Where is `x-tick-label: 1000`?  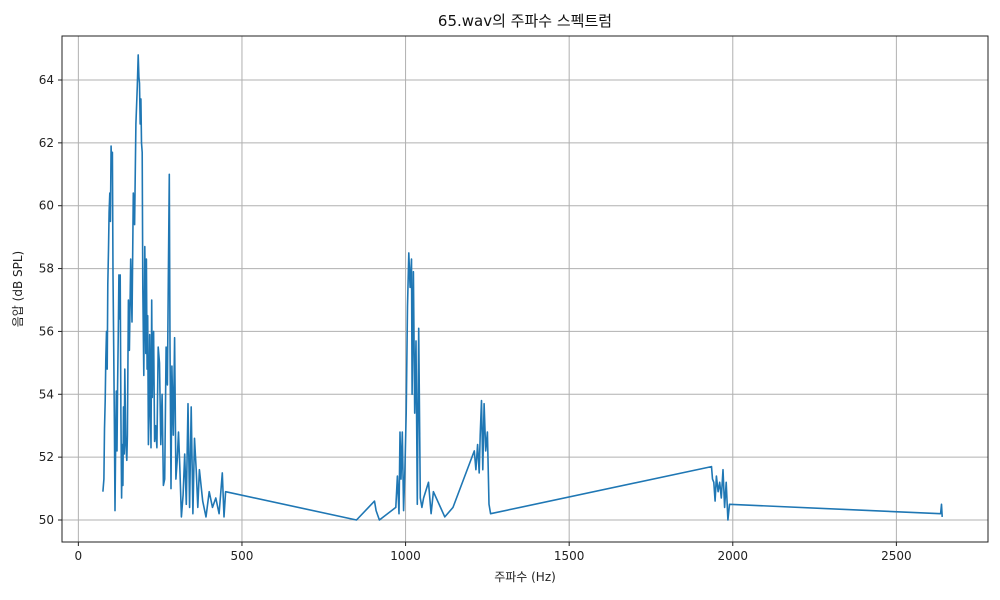 x-tick-label: 1000 is located at coordinates (405, 556).